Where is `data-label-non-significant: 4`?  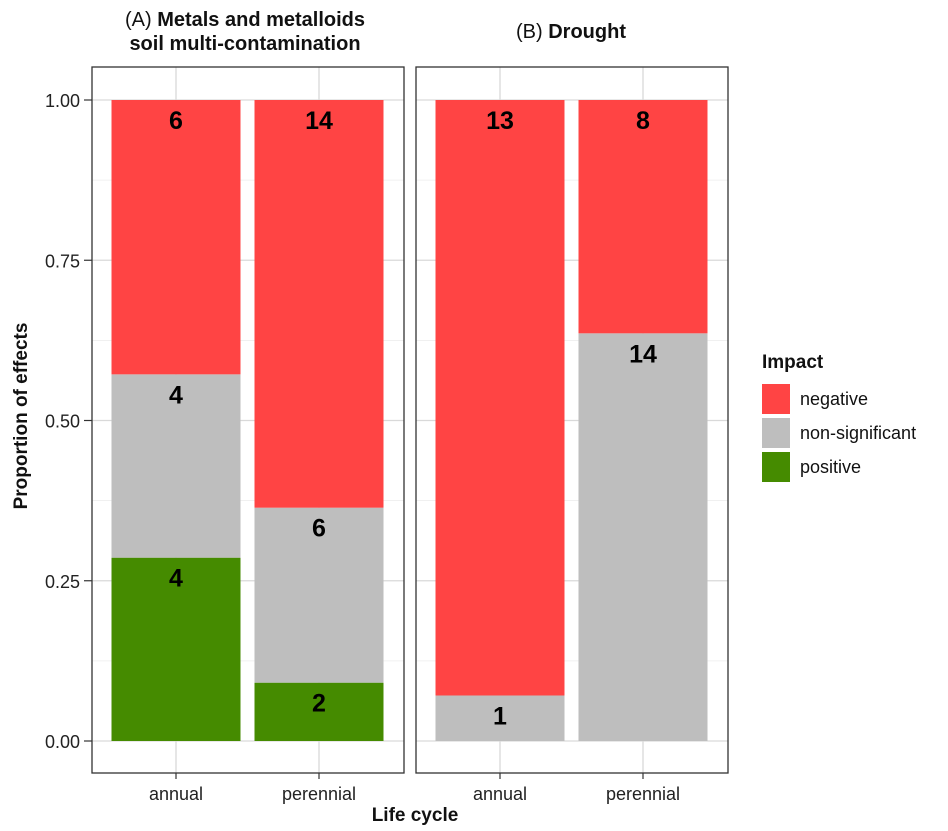 data-label-non-significant: 4 is located at coordinates (176, 395).